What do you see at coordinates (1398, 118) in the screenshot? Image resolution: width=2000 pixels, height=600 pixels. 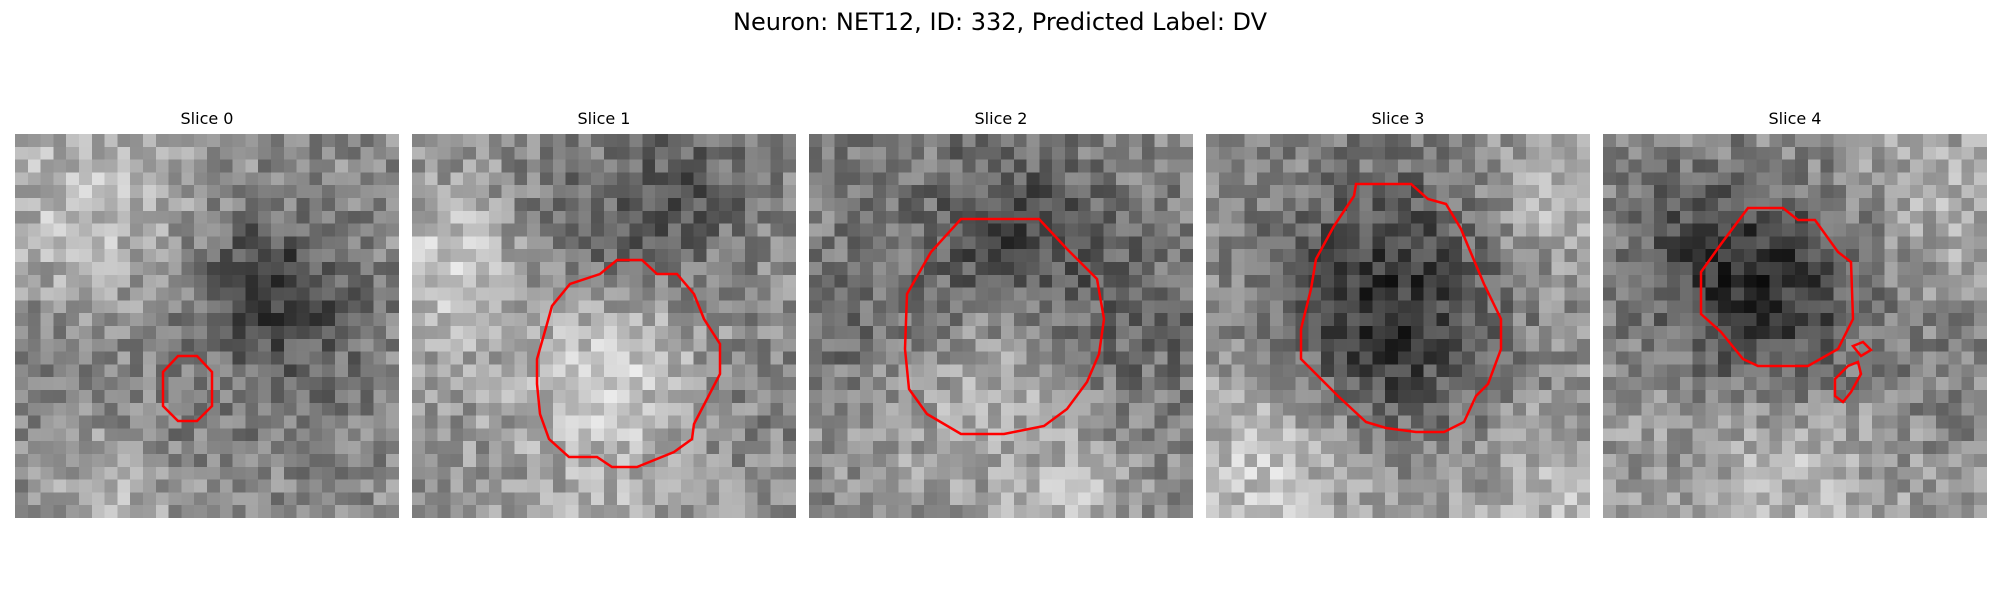 I see `slice-title: Slice 3` at bounding box center [1398, 118].